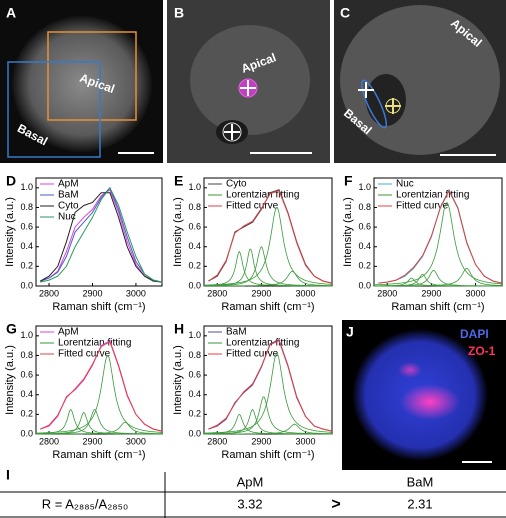 The width and height of the screenshot is (506, 518). What do you see at coordinates (350, 332) in the screenshot?
I see `panel-label: J` at bounding box center [350, 332].